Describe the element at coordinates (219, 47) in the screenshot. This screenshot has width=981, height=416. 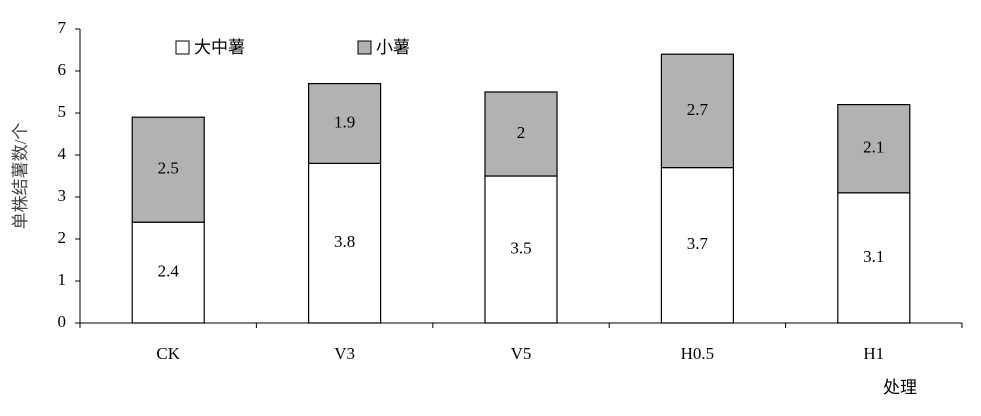
I see `legend-label: 大中薯` at that location.